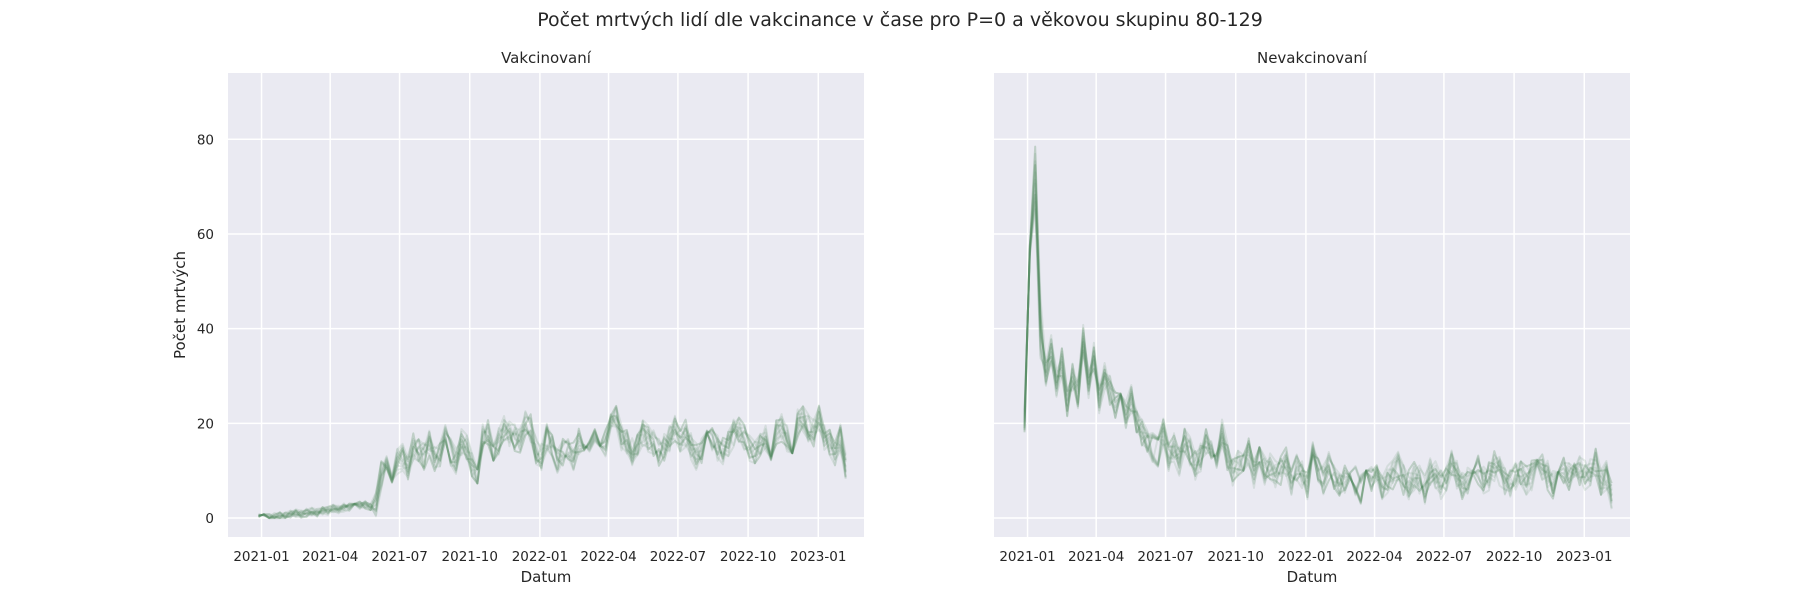 The width and height of the screenshot is (1800, 600). I want to click on y-tick-labels: 0 20 40 60 80, so click(205, 329).